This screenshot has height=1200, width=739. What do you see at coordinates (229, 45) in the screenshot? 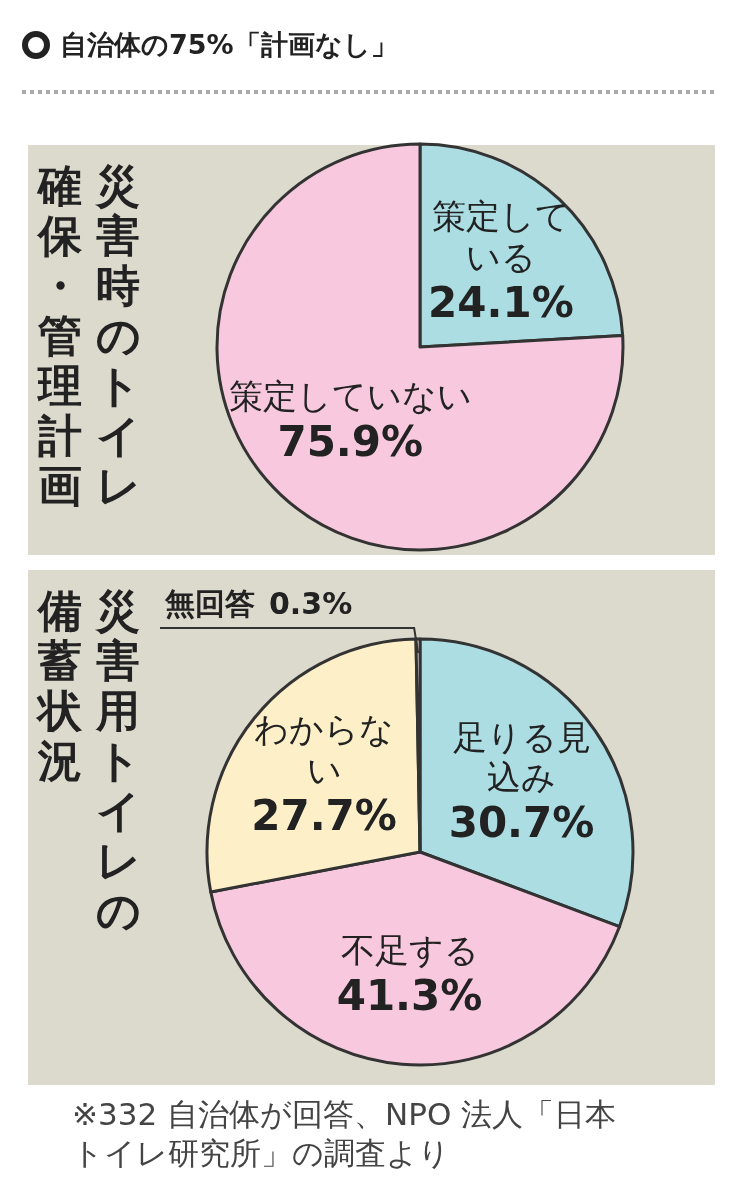
I see `chart-title: 自治体の75%「計画なし」` at bounding box center [229, 45].